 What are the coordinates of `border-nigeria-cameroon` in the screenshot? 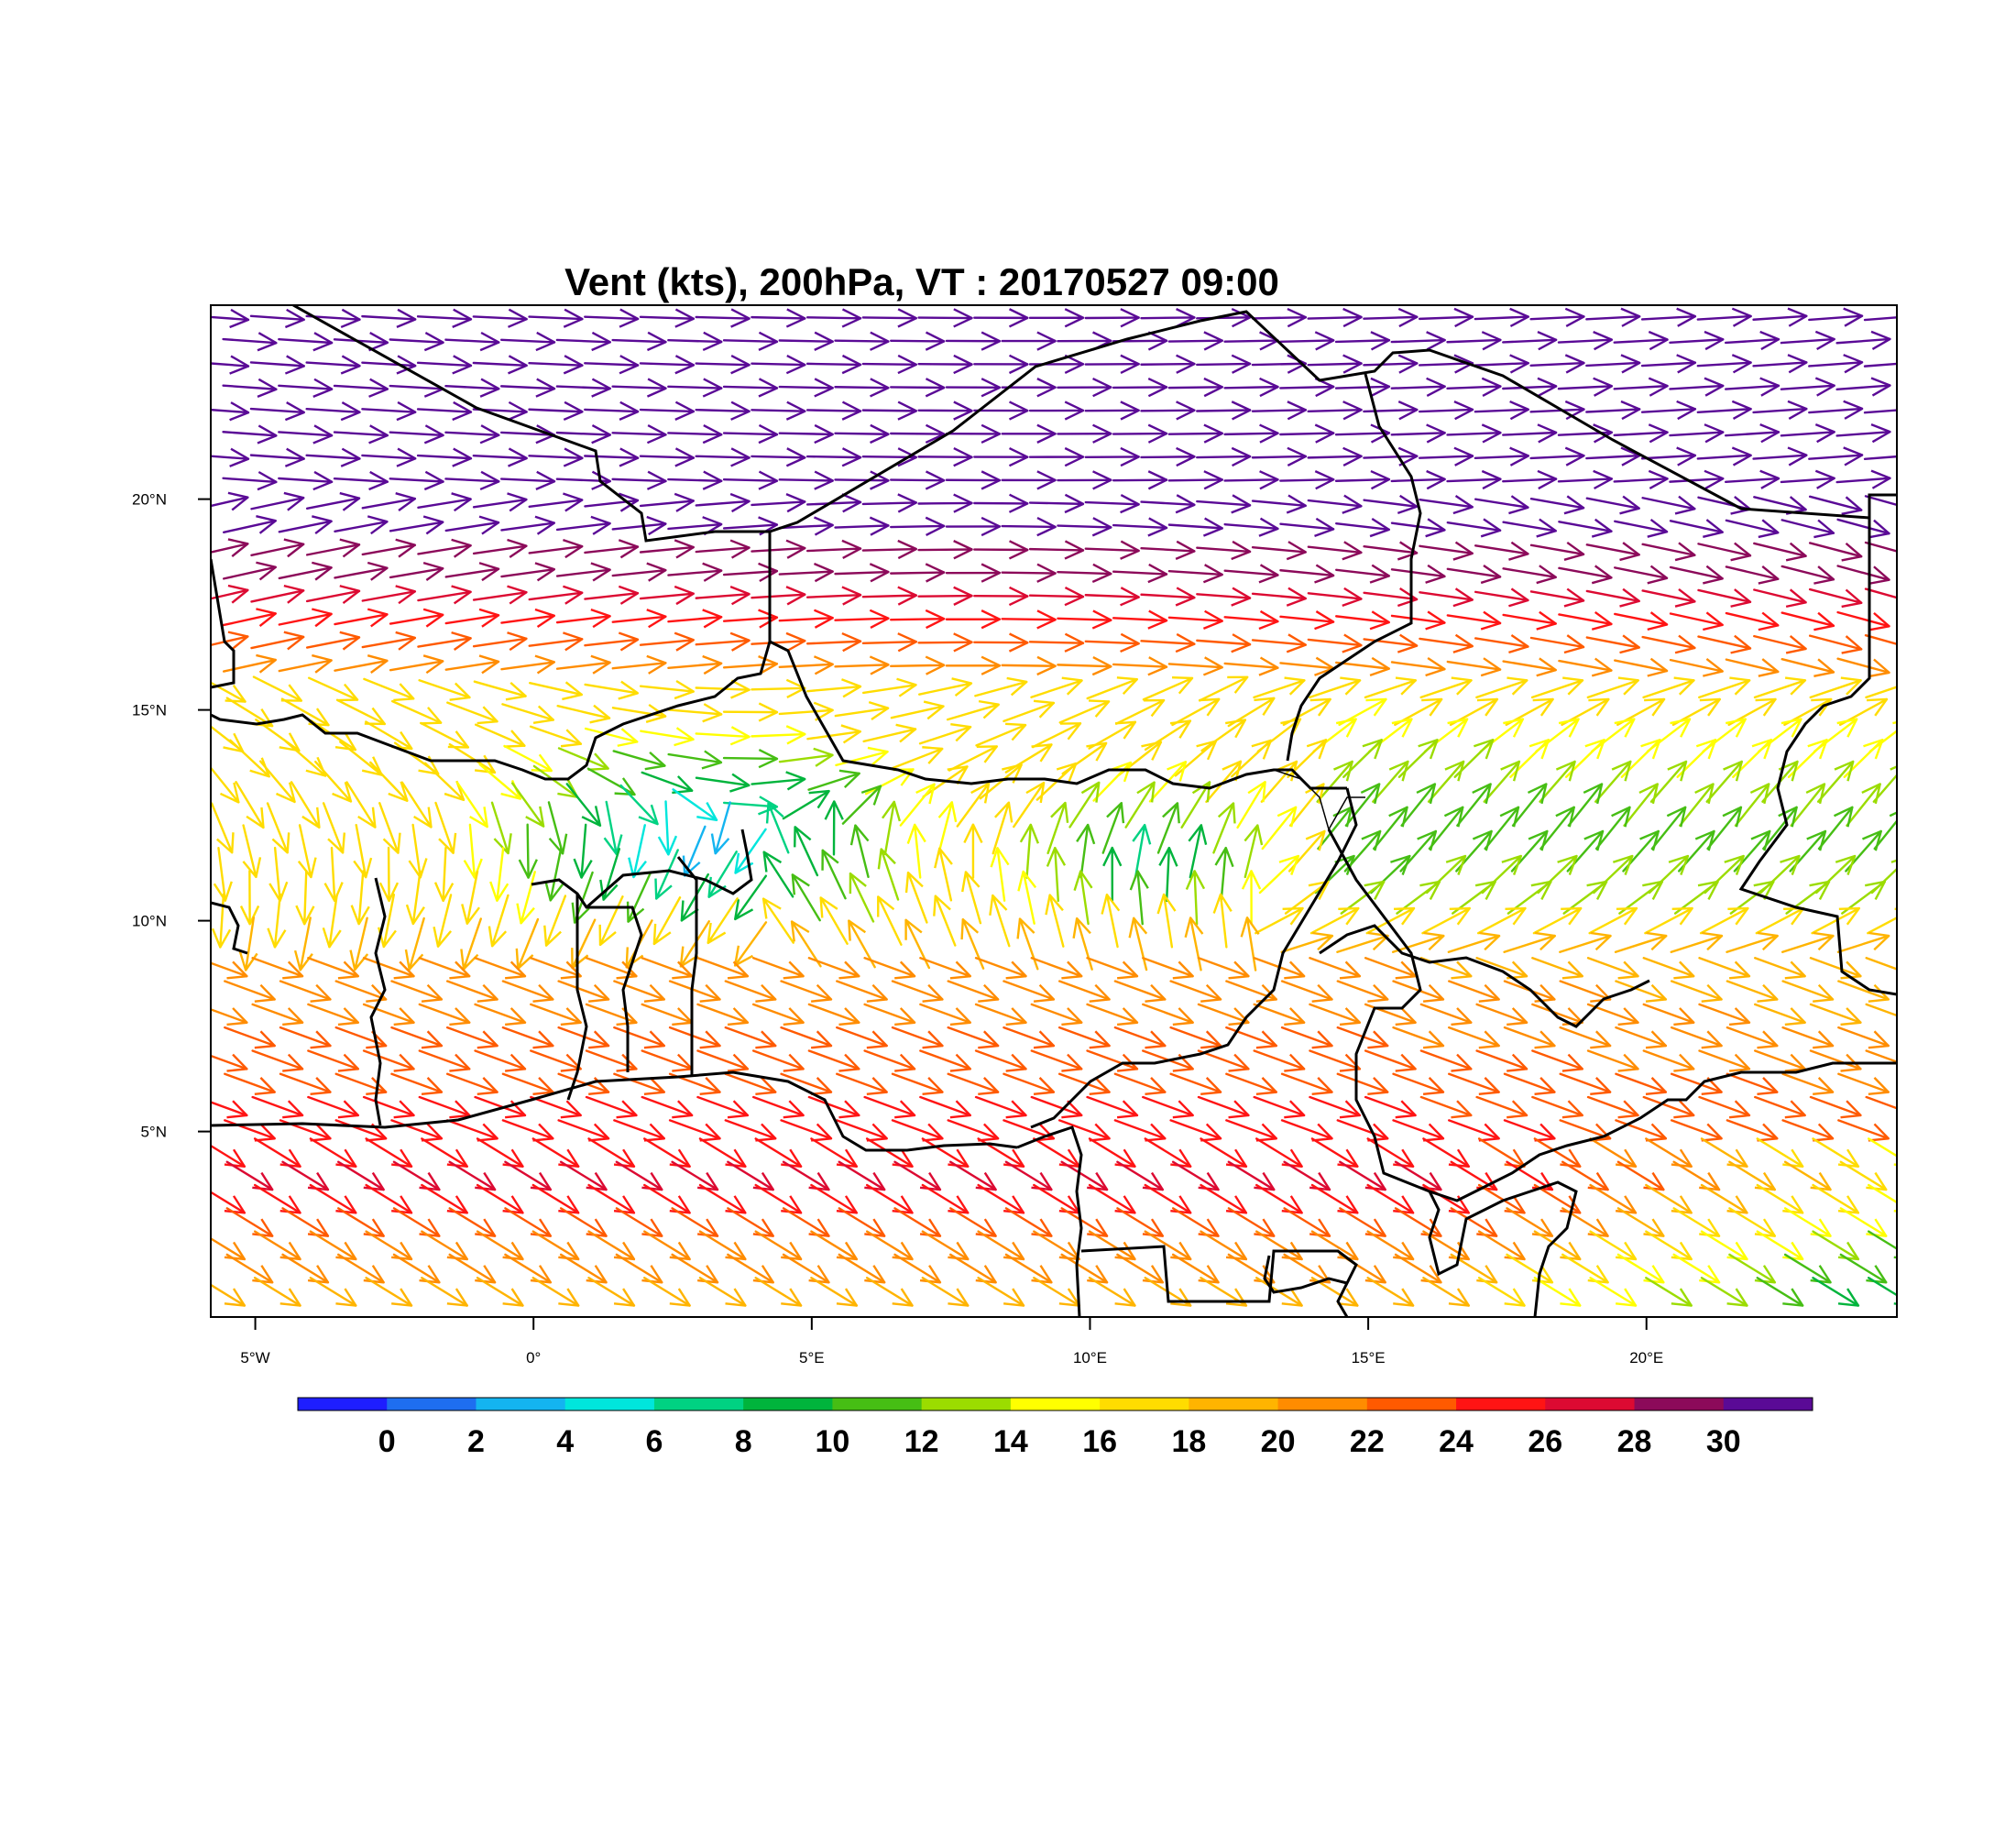 It's located at (1194, 958).